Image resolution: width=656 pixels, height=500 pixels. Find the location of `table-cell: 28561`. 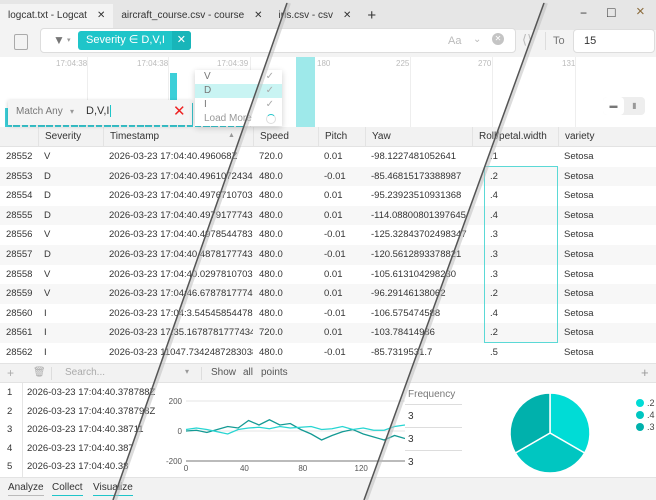

table-cell: 28561 is located at coordinates (19, 333).